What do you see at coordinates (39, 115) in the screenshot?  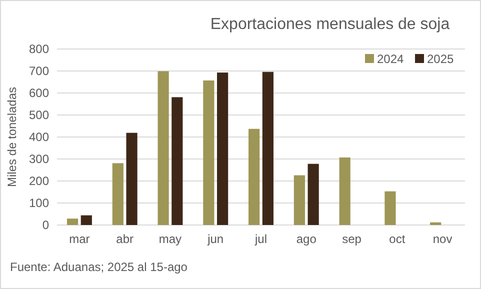 I see `y-tick-label: 500` at bounding box center [39, 115].